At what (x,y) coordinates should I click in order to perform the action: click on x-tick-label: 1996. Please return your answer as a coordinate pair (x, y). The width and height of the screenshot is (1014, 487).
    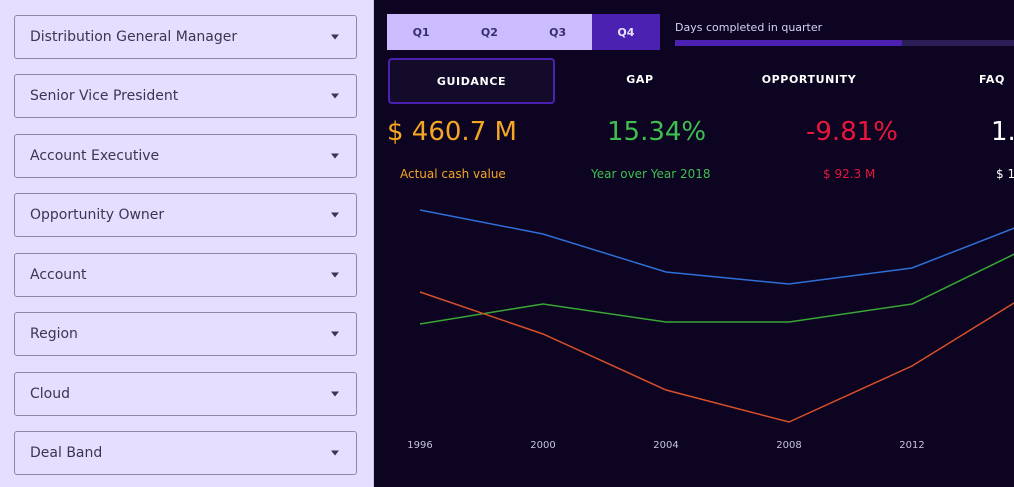
    Looking at the image, I should click on (419, 445).